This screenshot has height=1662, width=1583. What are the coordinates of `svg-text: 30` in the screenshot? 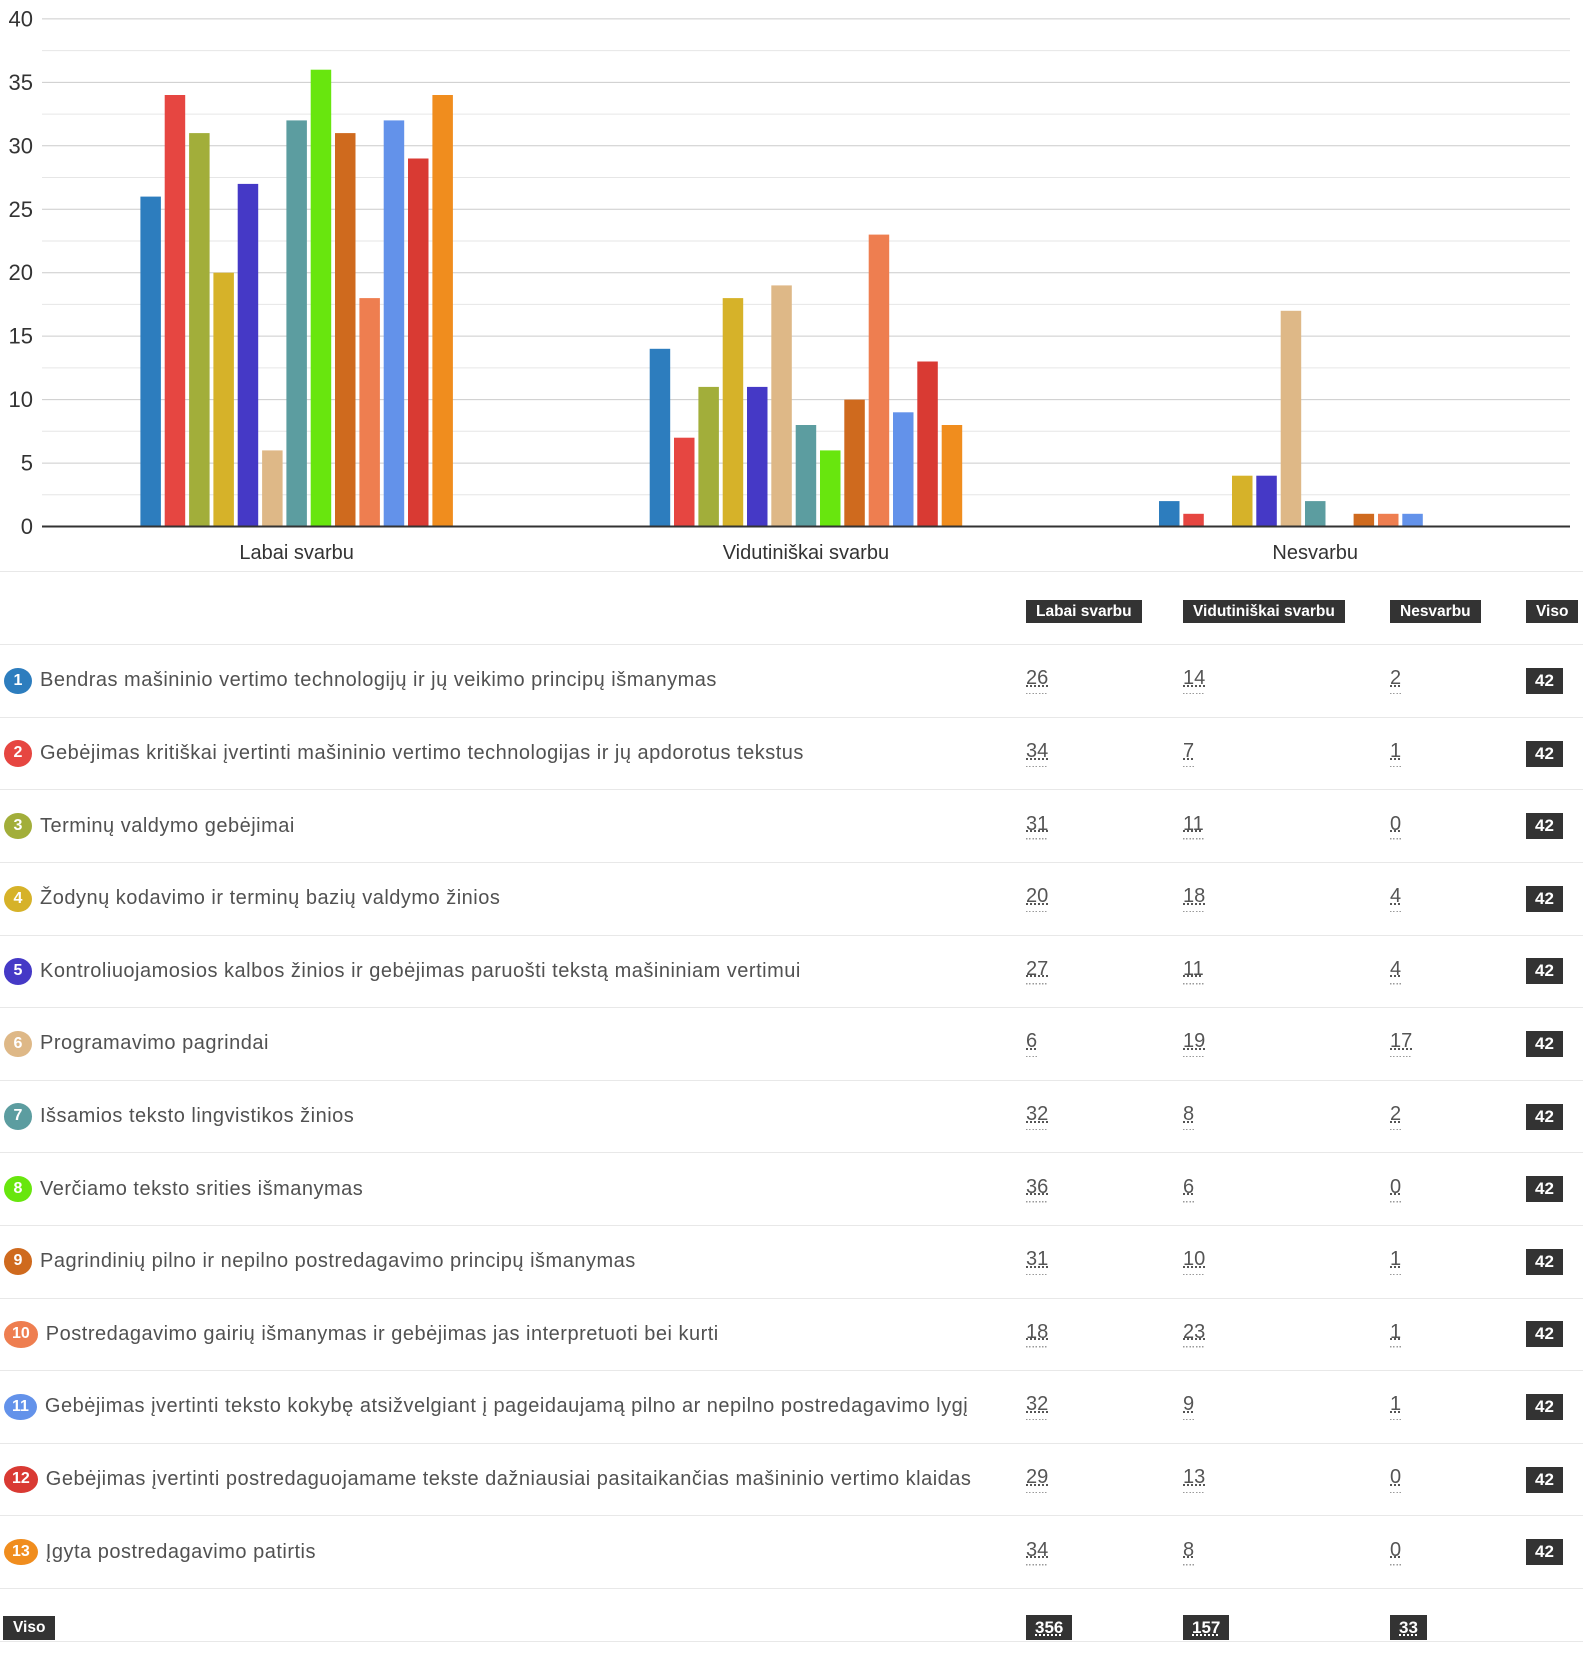 It's located at (21, 145).